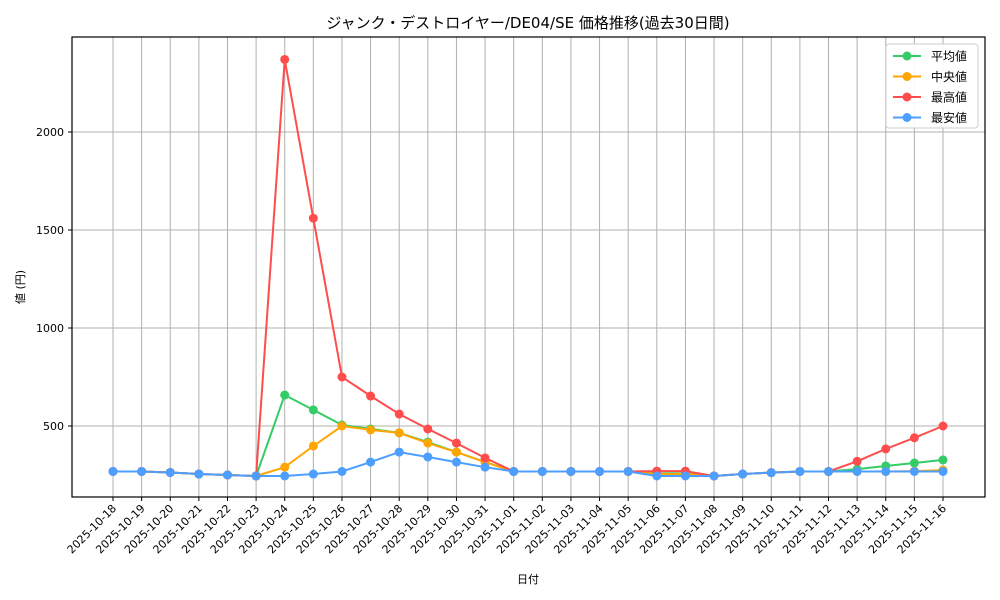  Describe the element at coordinates (527, 23) in the screenshot. I see `chart-title: ジャンク・デストロイヤー/DE04/SE 価格推移(過去30日間)` at that location.